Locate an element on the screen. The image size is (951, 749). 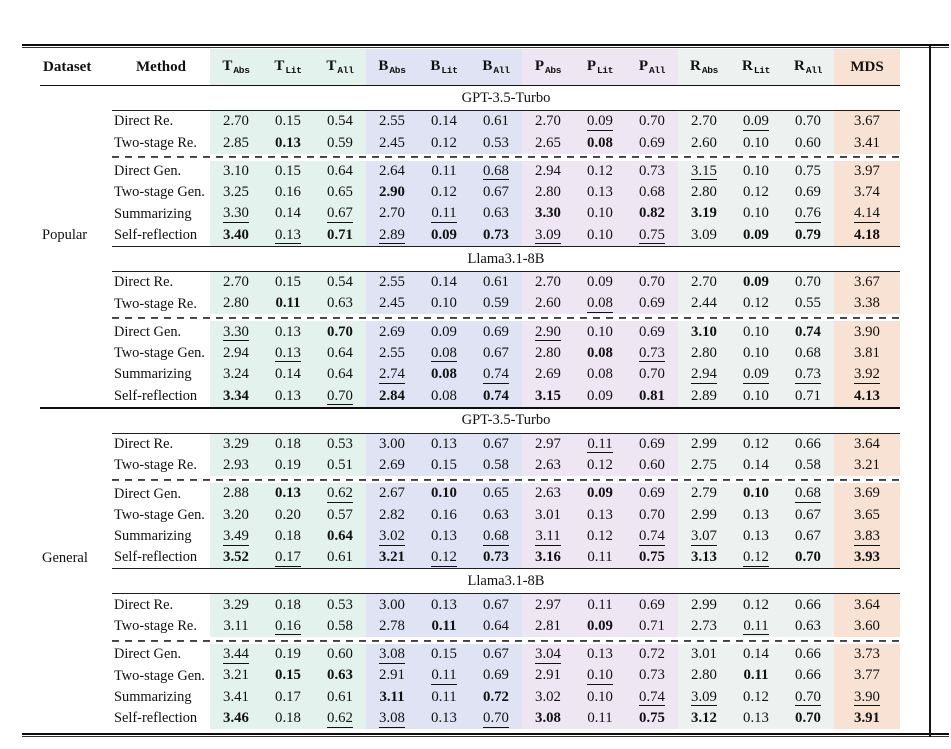
value-cell: 2.89 is located at coordinates (392, 235).